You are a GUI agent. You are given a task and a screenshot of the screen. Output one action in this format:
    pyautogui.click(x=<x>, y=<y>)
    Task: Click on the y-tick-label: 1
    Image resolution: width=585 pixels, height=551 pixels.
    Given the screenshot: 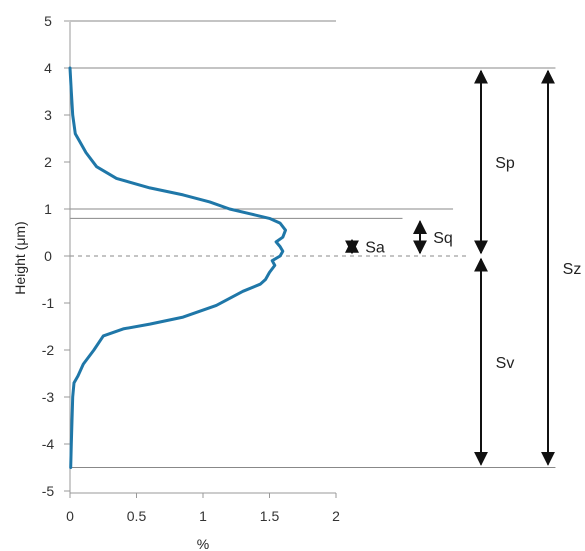 What is the action you would take?
    pyautogui.click(x=48, y=209)
    